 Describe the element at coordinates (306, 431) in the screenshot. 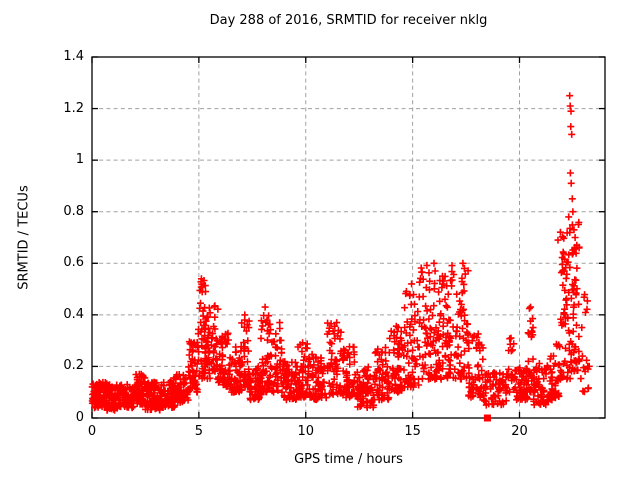

I see `x-tick-label: 10` at that location.